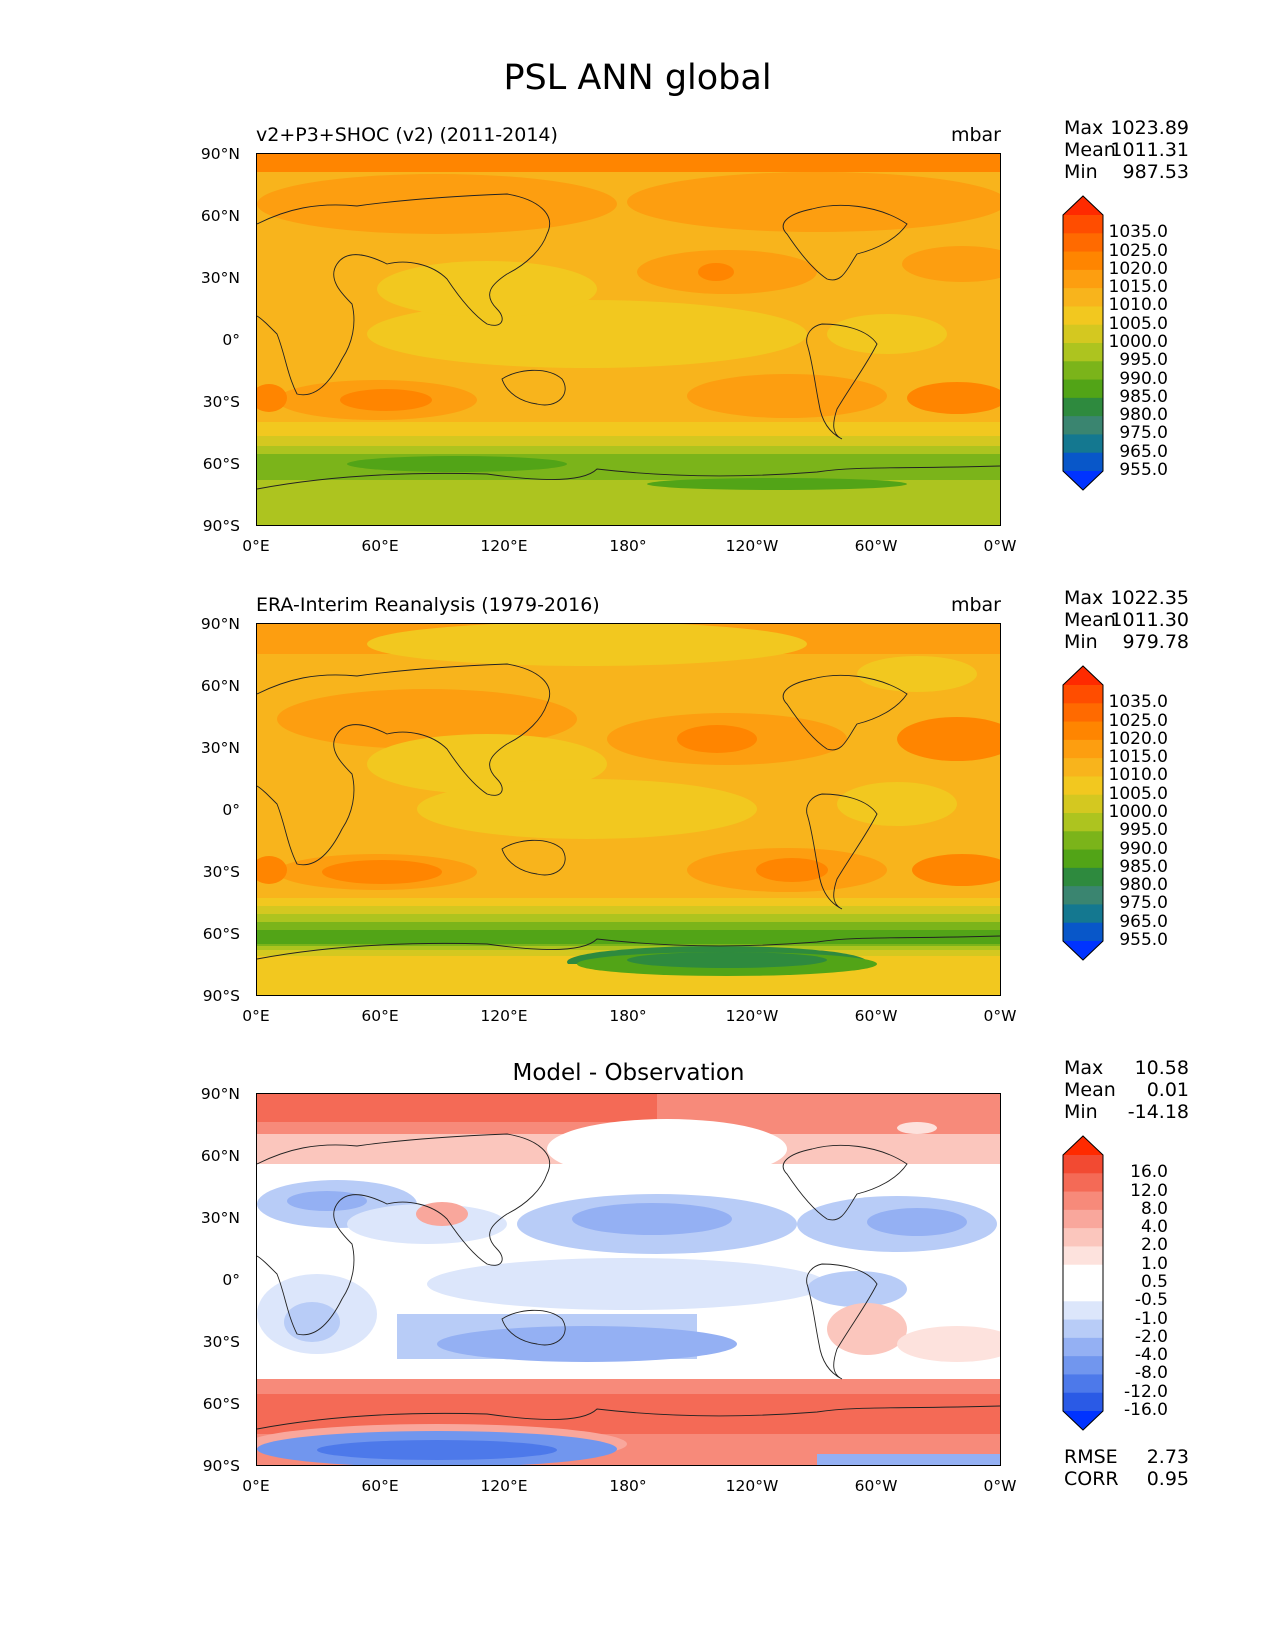  I want to click on stat-value: 1022.35, so click(1149, 598).